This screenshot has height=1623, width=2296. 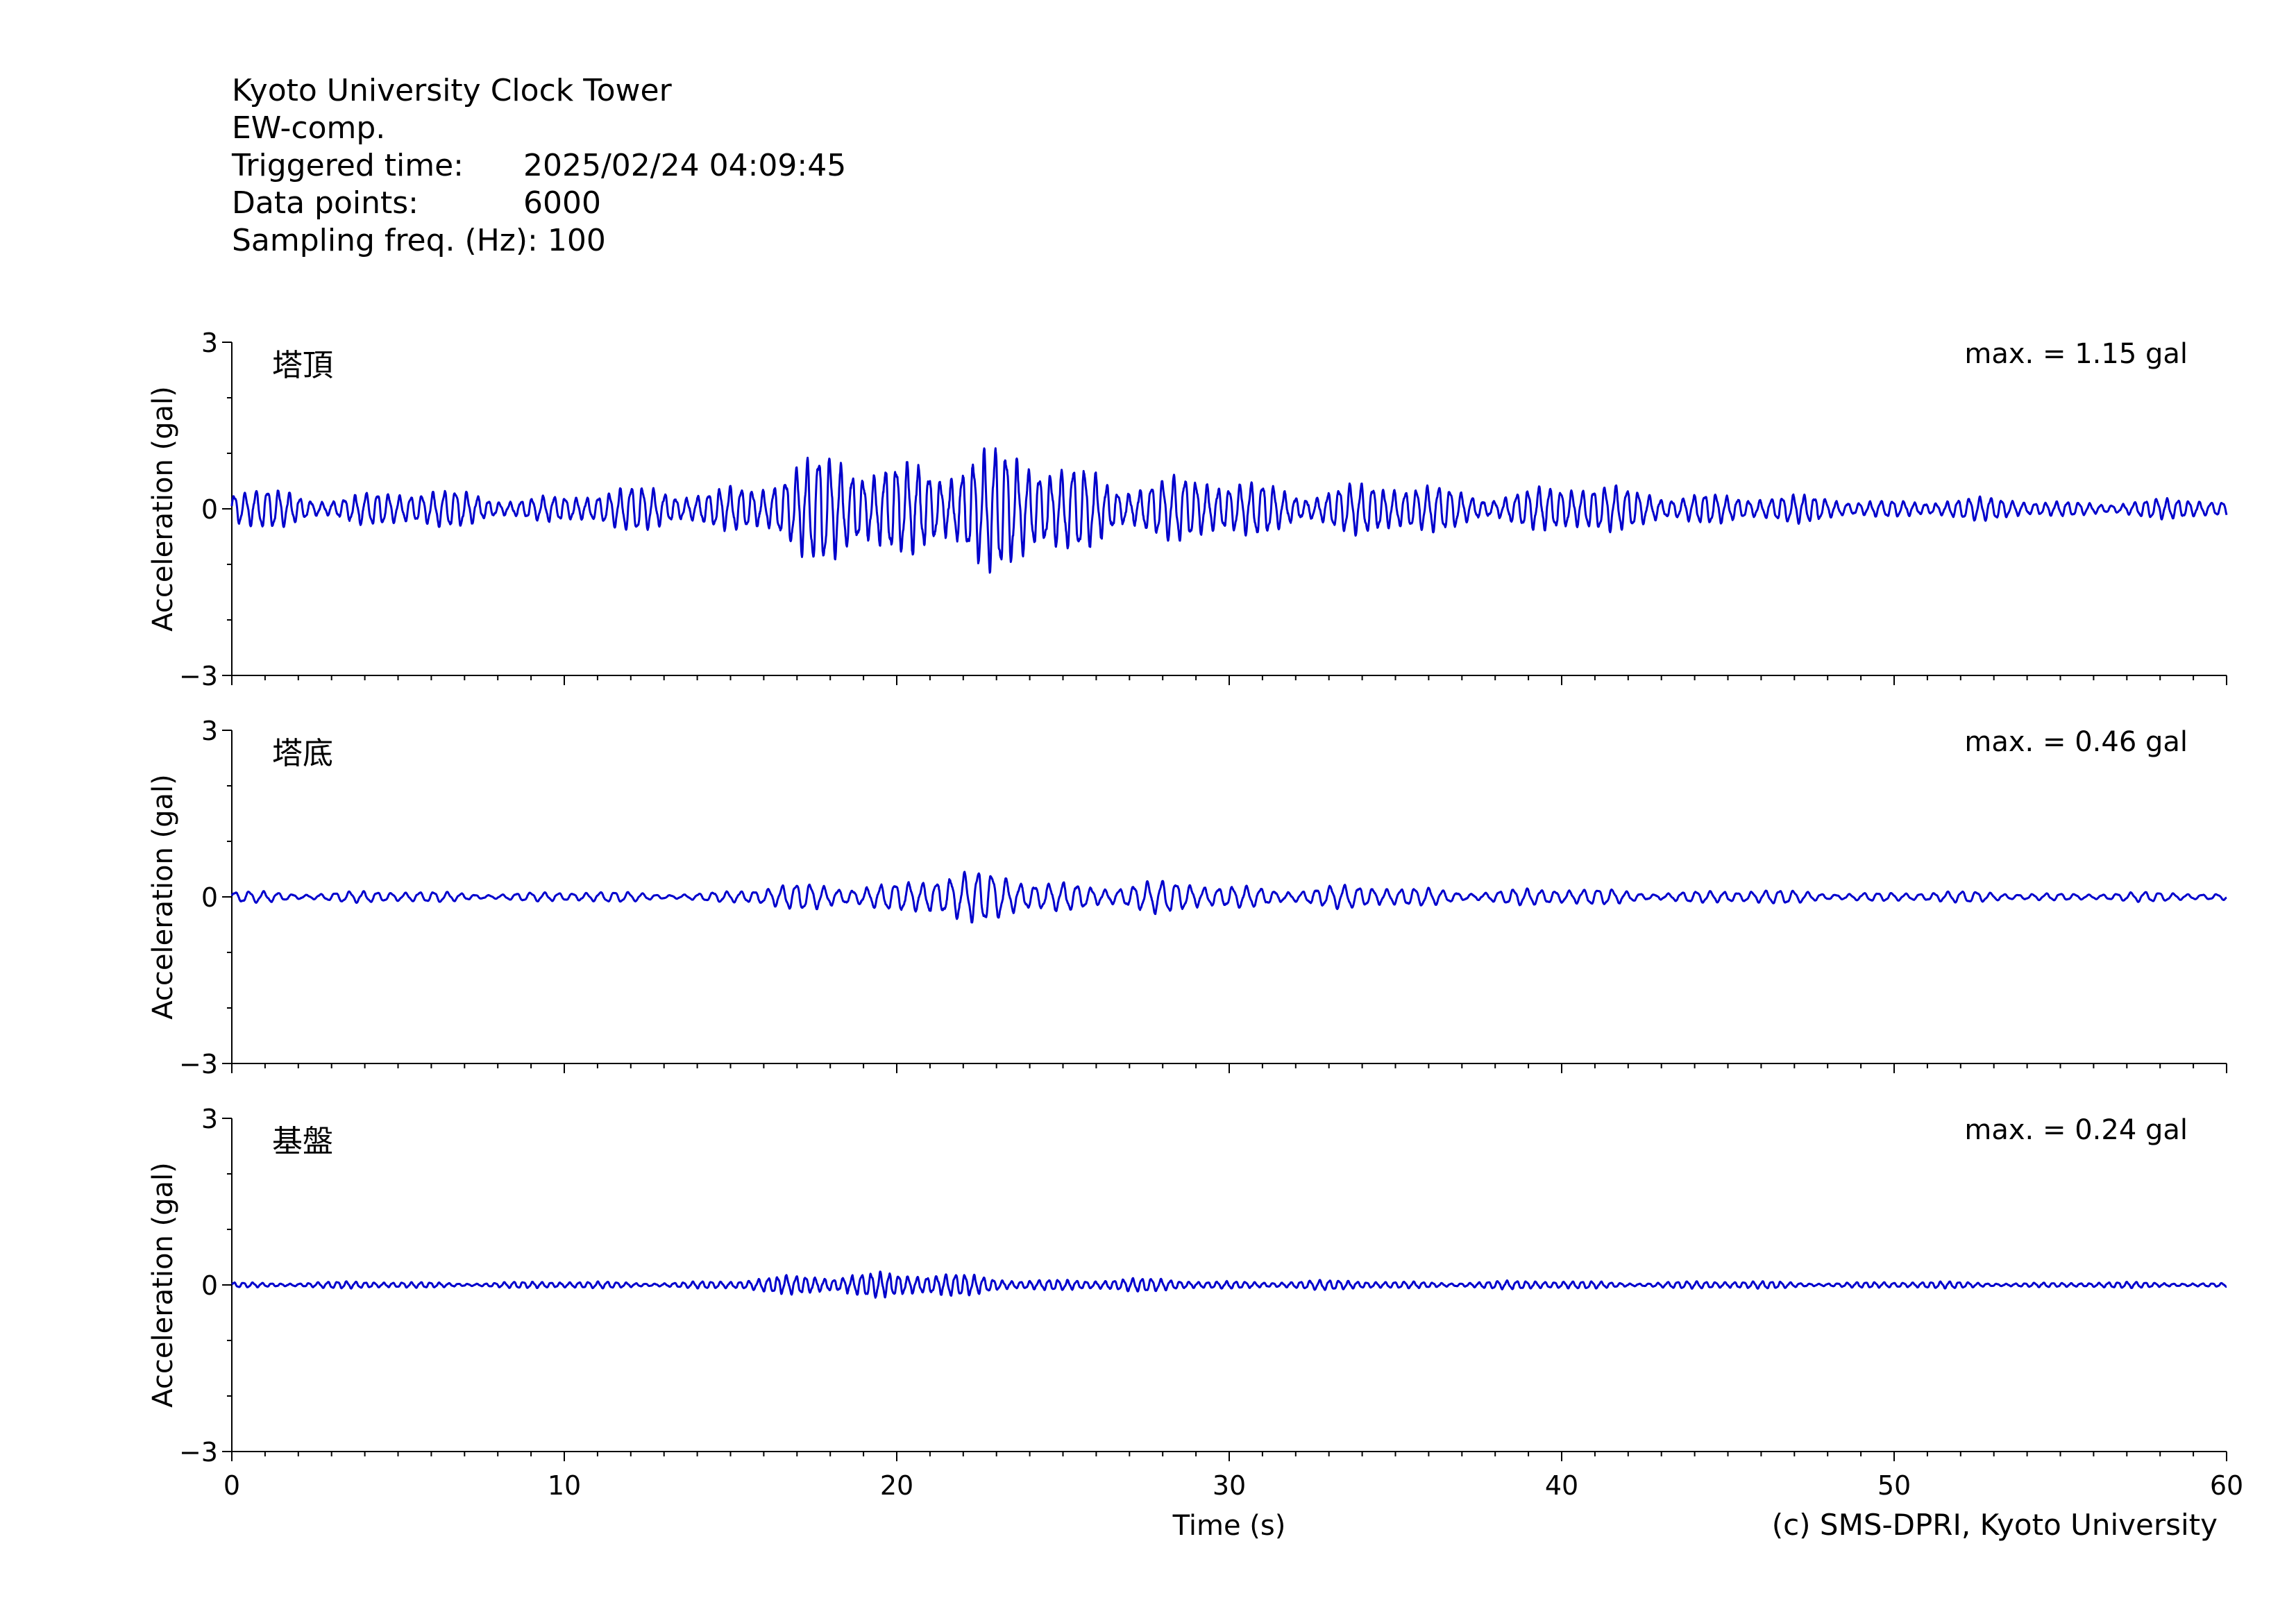 What do you see at coordinates (302, 753) in the screenshot?
I see `panel-label: 塔底` at bounding box center [302, 753].